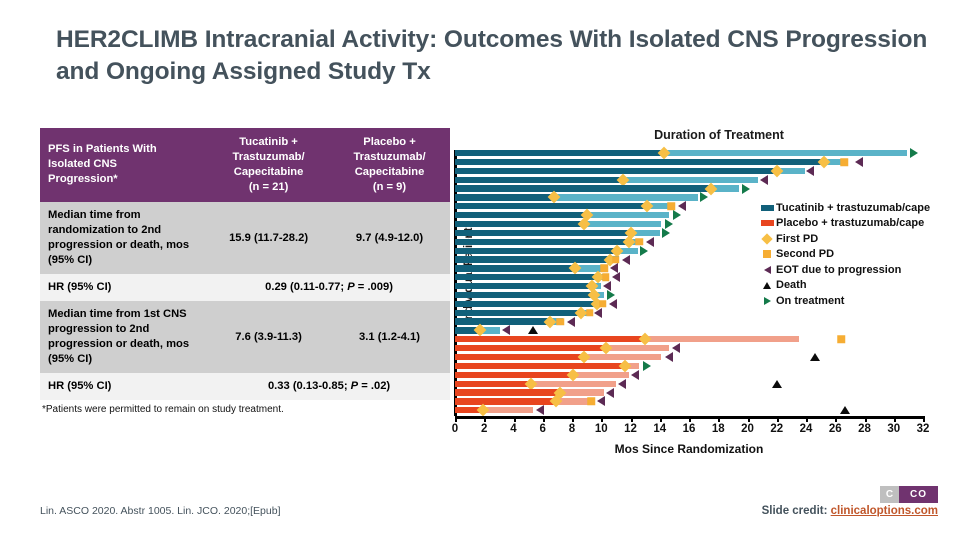  I want to click on legend-death-icon, so click(767, 285).